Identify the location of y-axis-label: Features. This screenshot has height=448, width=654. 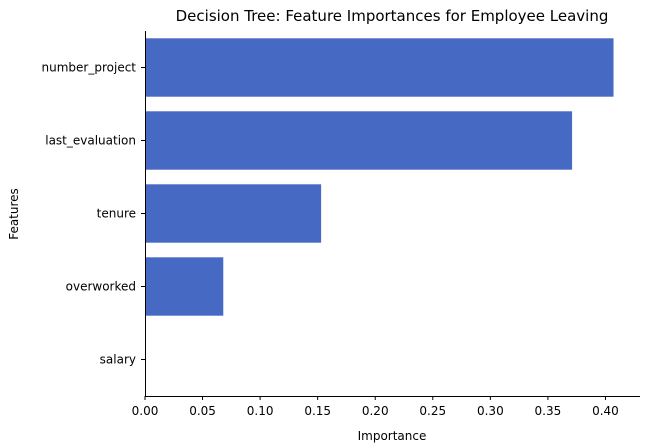
(14, 214).